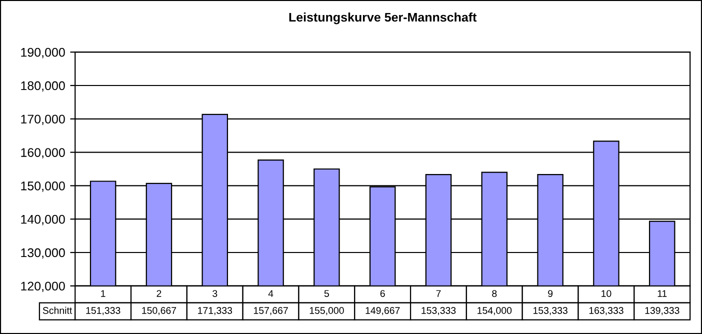  I want to click on x-tick-label: 6, so click(382, 293).